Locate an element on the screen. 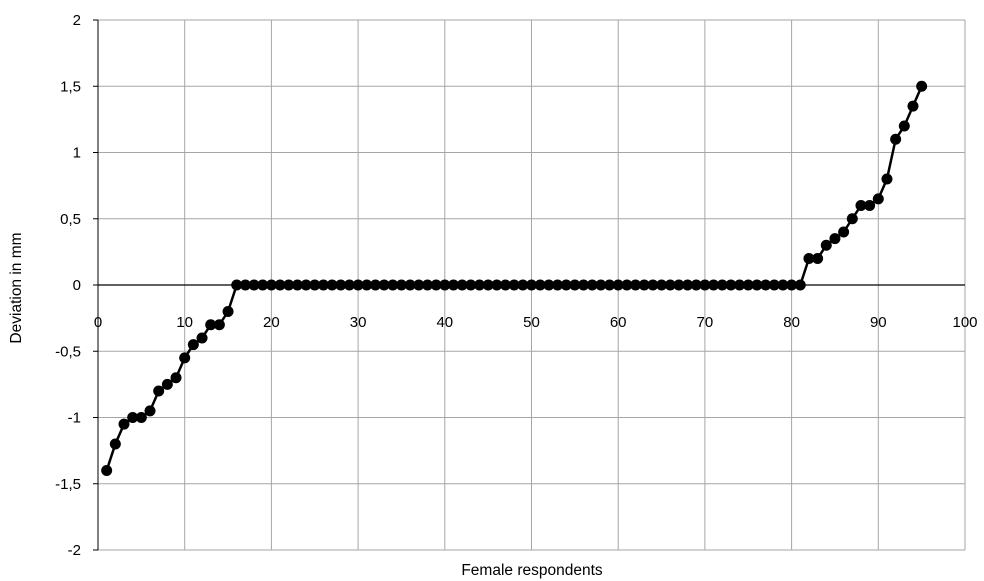 Image resolution: width=984 pixels, height=581 pixels. y-tick-labels: -2 -1,5 -1 -0,5 0 0,5 1 1,5 2 is located at coordinates (68, 285).